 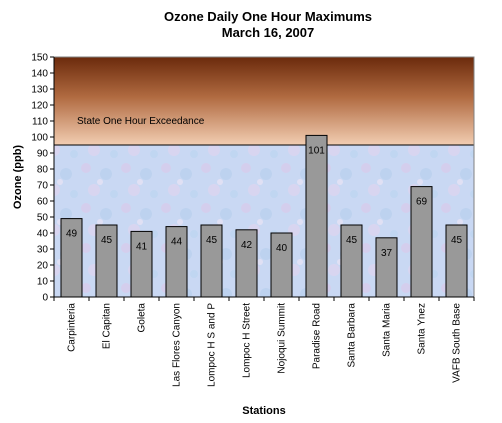 I want to click on x-tick-label-10: Santa Maria, so click(x=387, y=330).